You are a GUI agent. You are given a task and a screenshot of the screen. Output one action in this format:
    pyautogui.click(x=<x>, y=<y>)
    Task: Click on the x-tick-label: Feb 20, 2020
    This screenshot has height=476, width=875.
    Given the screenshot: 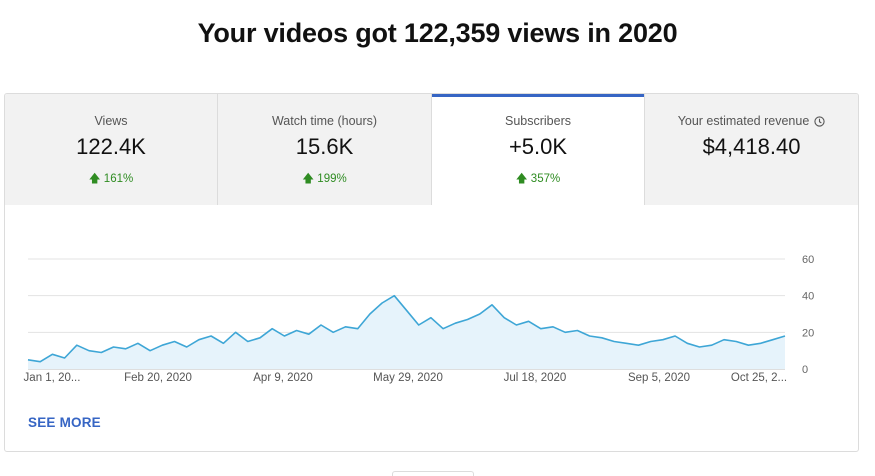 What is the action you would take?
    pyautogui.click(x=158, y=378)
    